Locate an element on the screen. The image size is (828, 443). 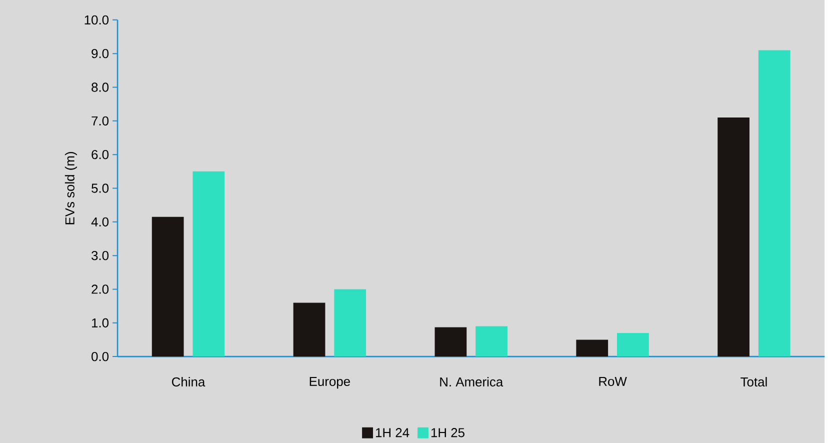
x-tick-label: N. America is located at coordinates (472, 381).